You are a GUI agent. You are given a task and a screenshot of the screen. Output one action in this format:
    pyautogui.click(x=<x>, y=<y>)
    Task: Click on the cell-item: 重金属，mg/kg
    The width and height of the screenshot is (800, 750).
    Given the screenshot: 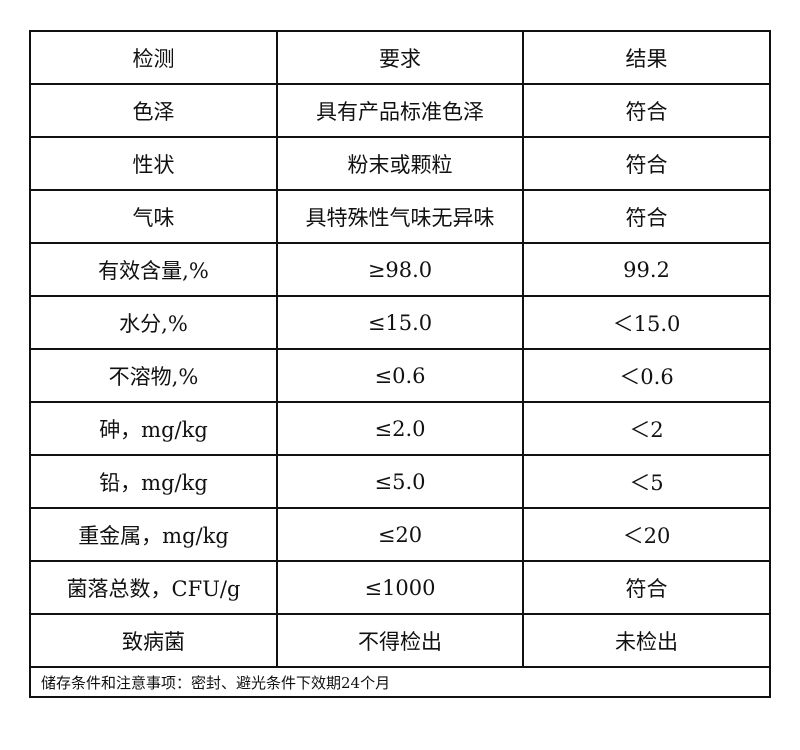 What is the action you would take?
    pyautogui.click(x=153, y=534)
    